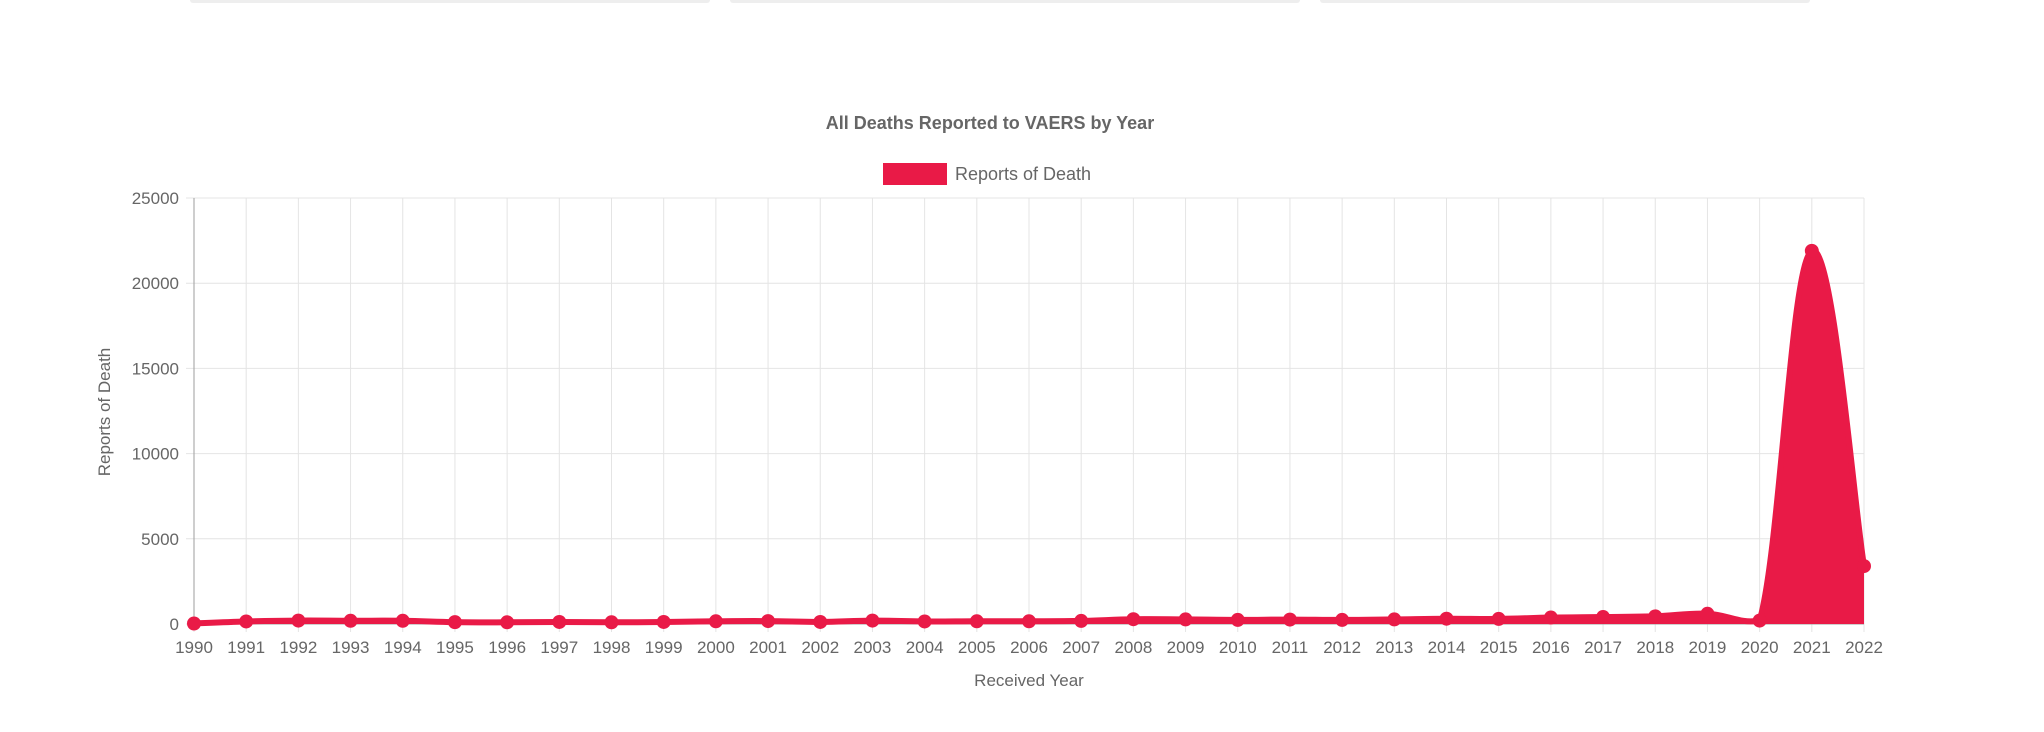 This screenshot has height=732, width=2044. What do you see at coordinates (1029, 680) in the screenshot?
I see `x-axis-label: Received Year` at bounding box center [1029, 680].